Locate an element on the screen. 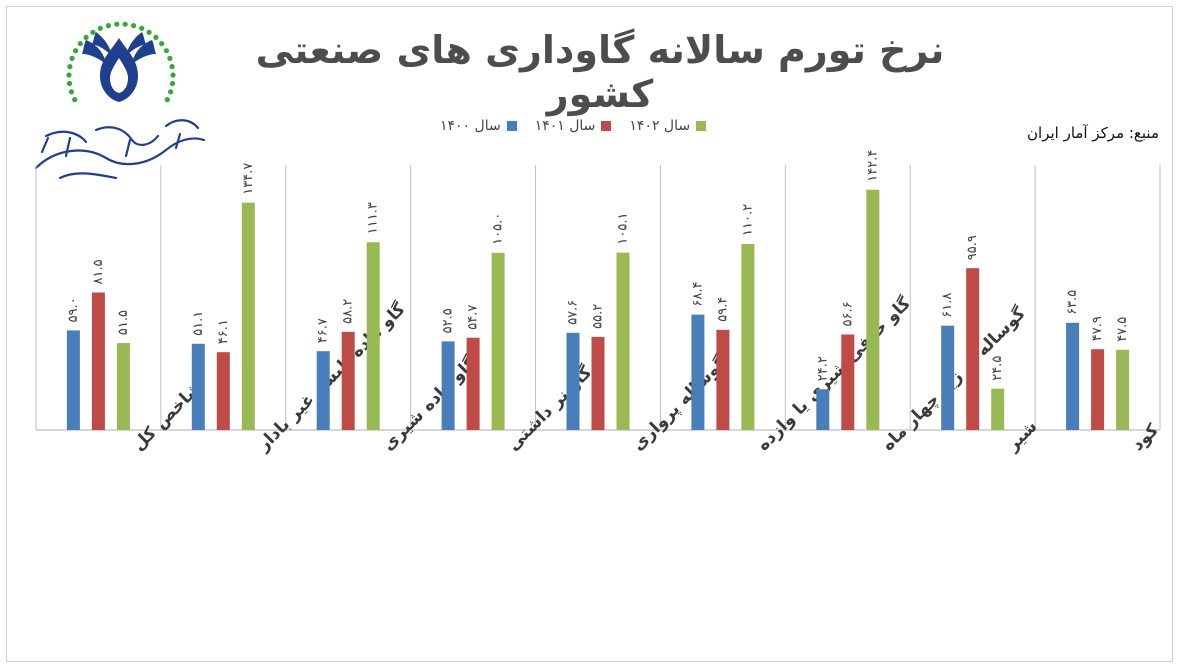 The width and height of the screenshot is (1181, 670). category-label: گوساله پرواری is located at coordinates (679, 403).